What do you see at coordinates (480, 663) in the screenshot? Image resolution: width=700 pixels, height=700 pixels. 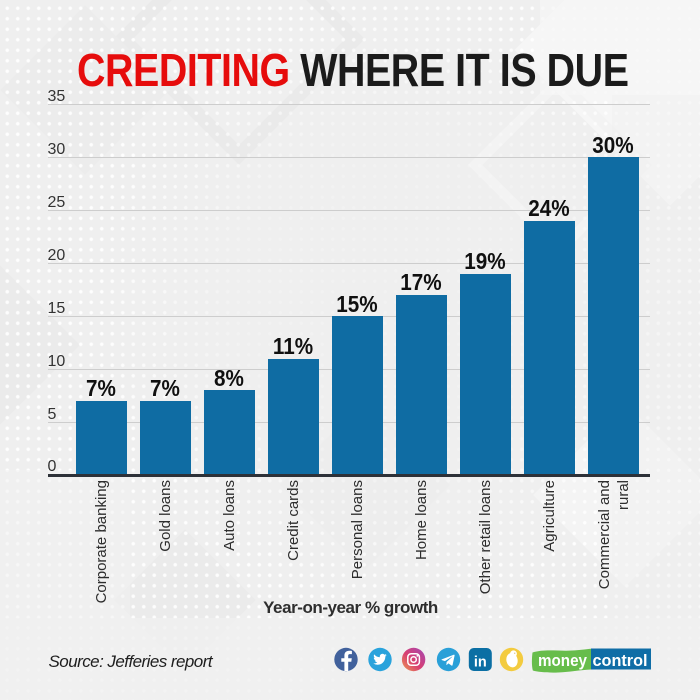 I see `svg-text: in` at bounding box center [480, 663].